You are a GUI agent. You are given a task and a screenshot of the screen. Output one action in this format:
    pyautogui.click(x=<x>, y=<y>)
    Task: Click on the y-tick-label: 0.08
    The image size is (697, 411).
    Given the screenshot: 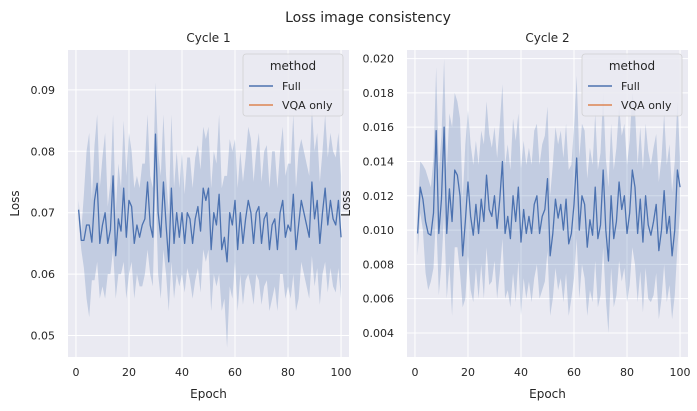 What is the action you would take?
    pyautogui.click(x=43, y=151)
    